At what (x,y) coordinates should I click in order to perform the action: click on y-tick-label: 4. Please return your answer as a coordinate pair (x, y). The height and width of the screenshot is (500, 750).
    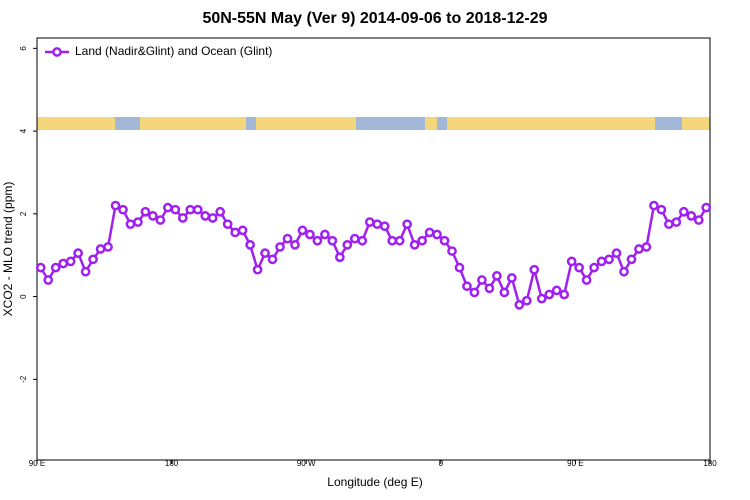
    Looking at the image, I should click on (23, 130).